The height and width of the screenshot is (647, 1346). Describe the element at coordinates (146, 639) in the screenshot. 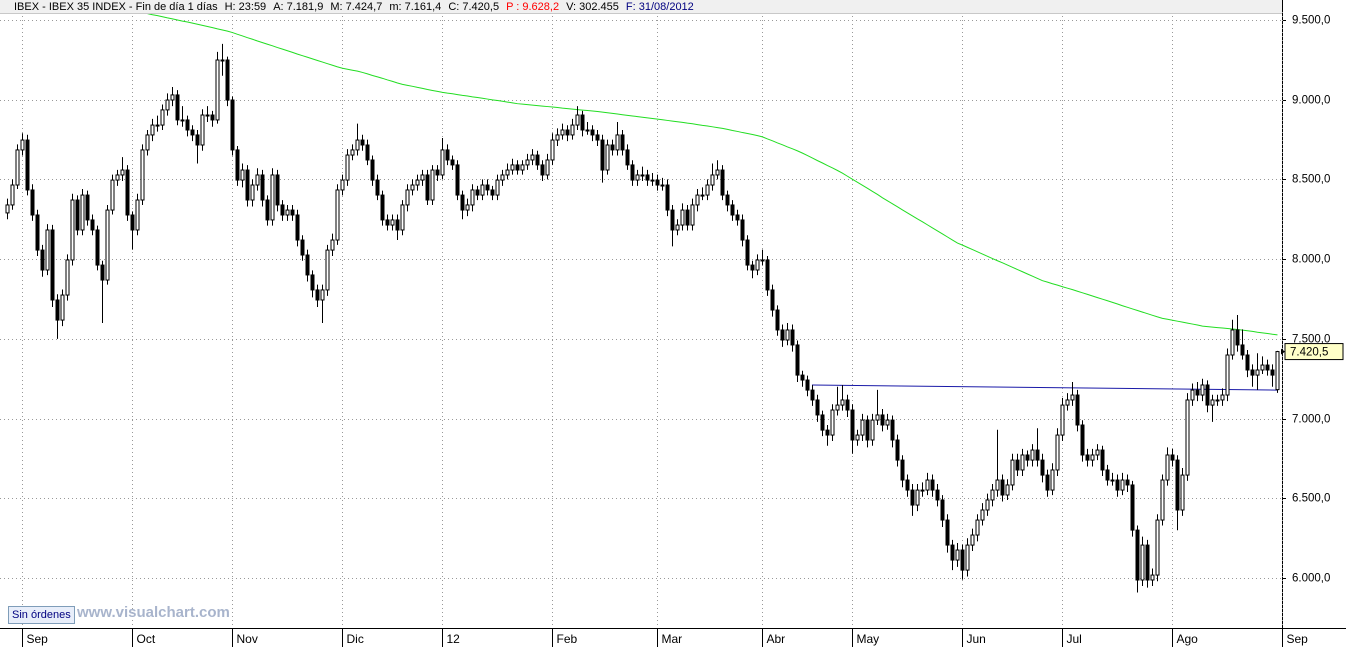

I see `x-tick-label: Oct` at that location.